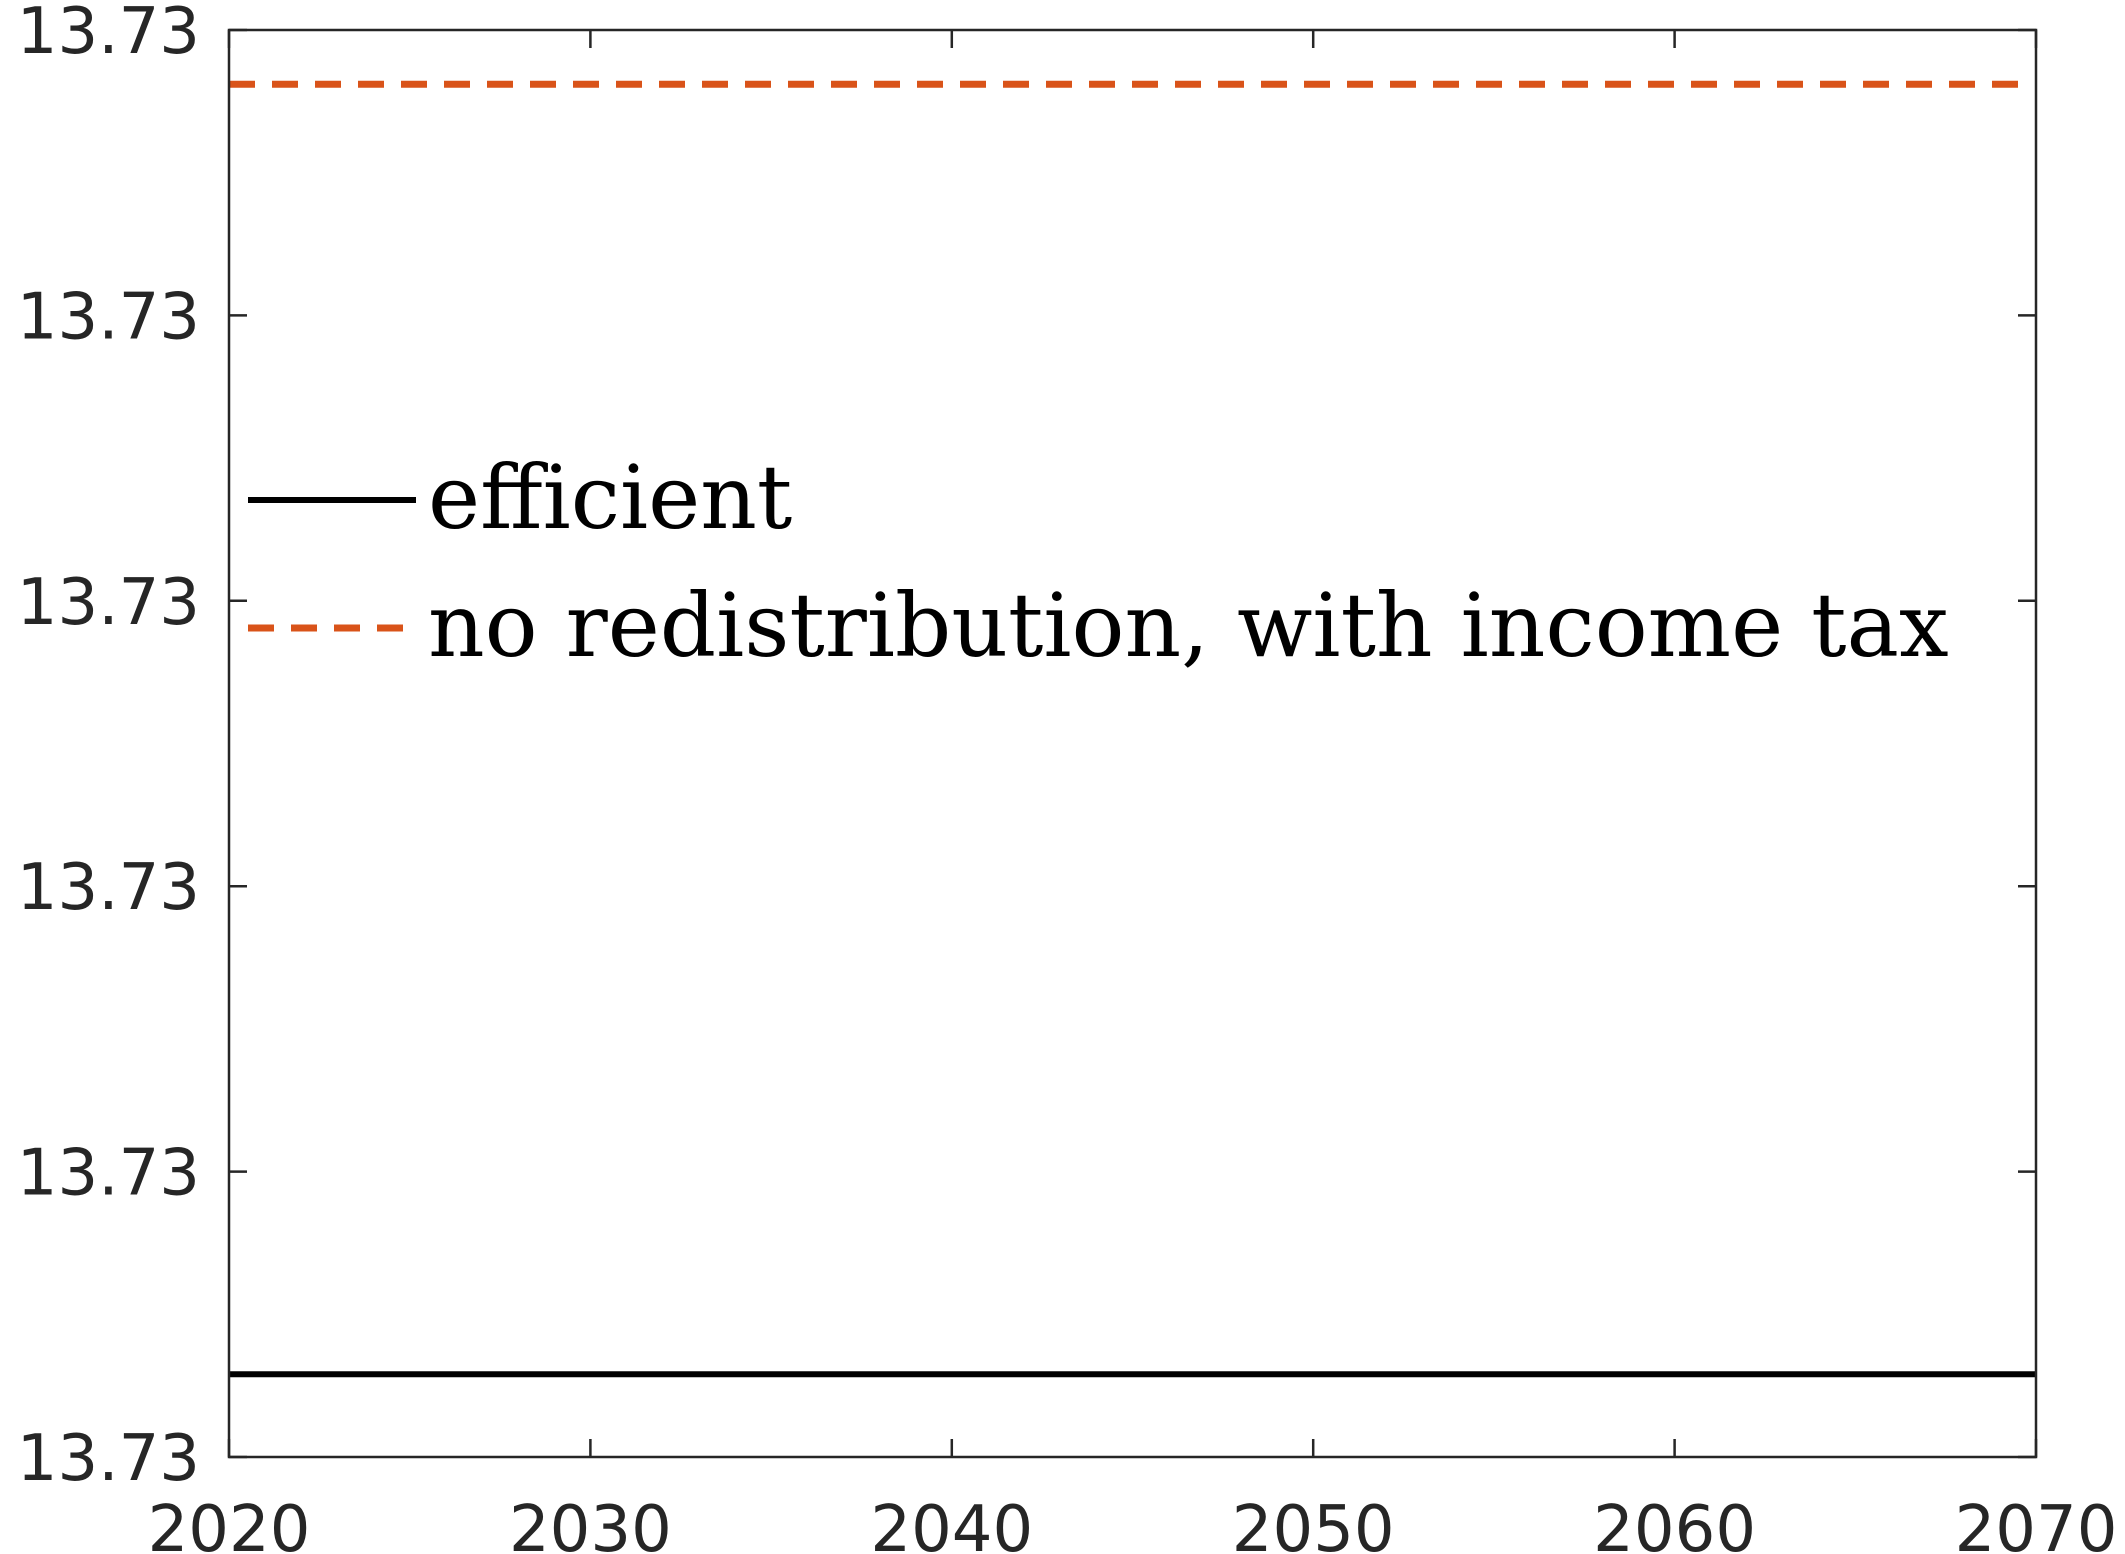 This screenshot has width=2125, height=1554. Describe the element at coordinates (2036, 1523) in the screenshot. I see `x-tick-label: 2070` at that location.